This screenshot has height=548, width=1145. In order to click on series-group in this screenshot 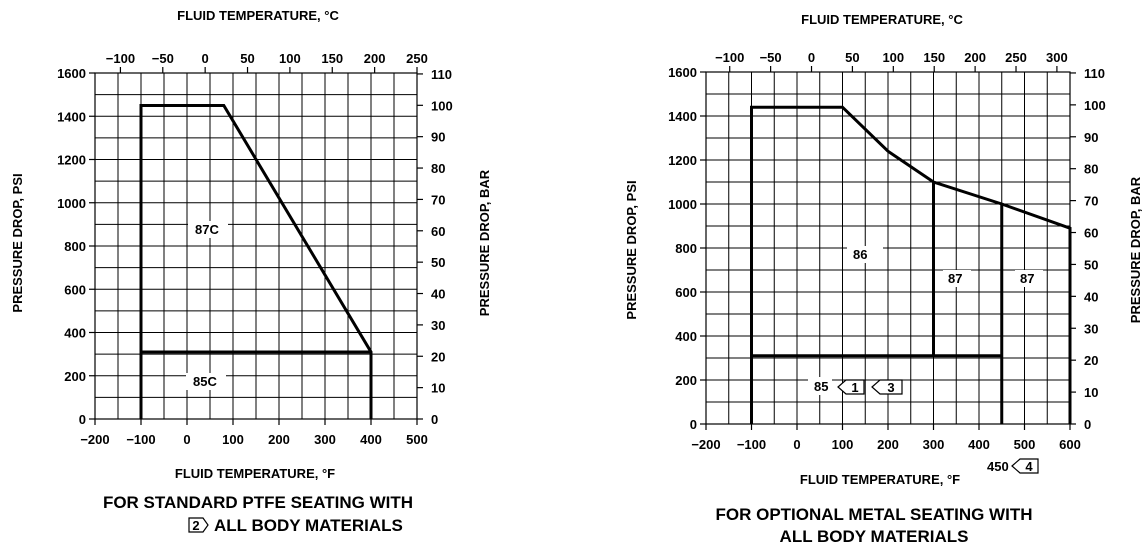, I will do `click(256, 261)`.